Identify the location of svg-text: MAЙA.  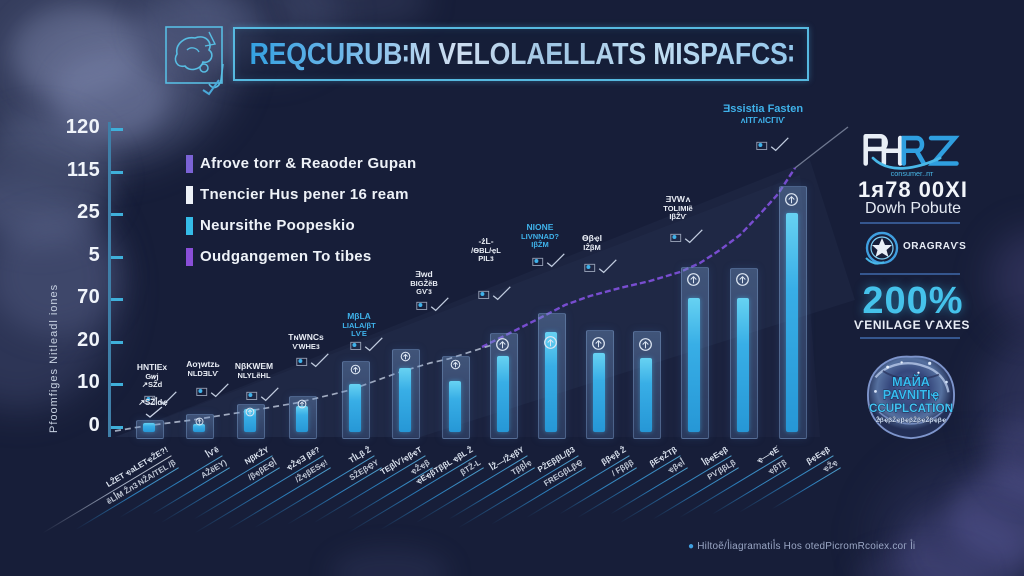
(911, 381).